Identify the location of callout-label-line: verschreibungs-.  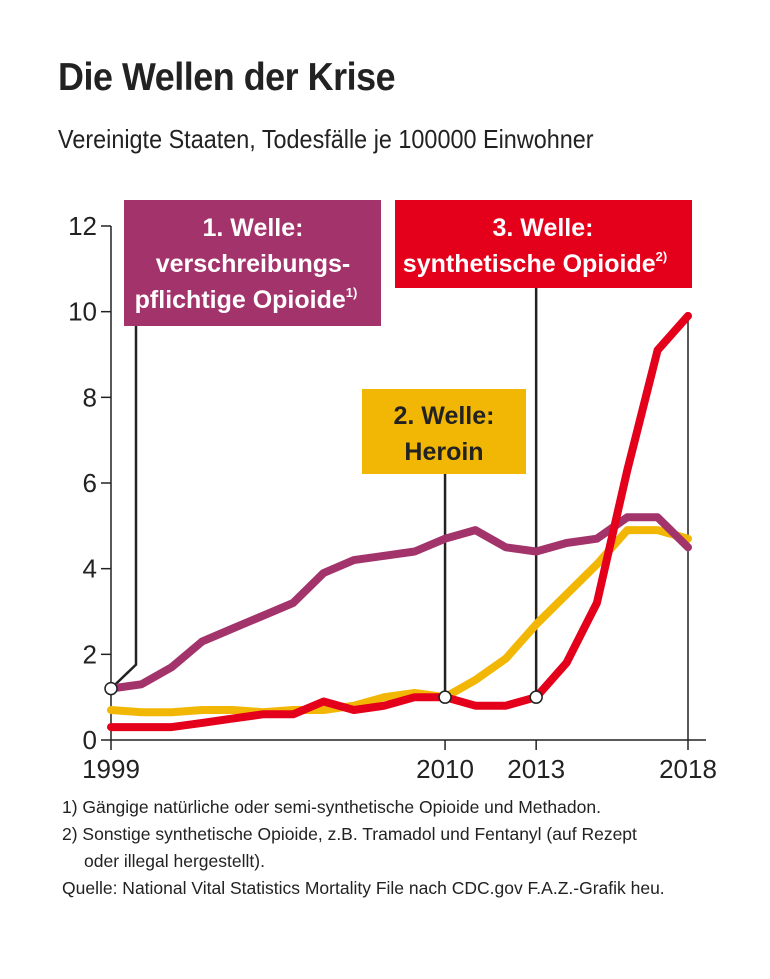
(253, 264).